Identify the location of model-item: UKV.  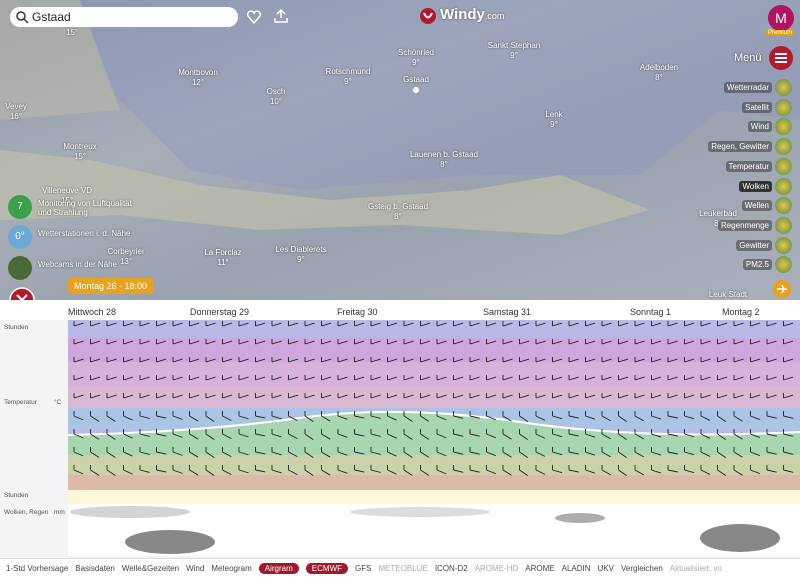
(605, 568).